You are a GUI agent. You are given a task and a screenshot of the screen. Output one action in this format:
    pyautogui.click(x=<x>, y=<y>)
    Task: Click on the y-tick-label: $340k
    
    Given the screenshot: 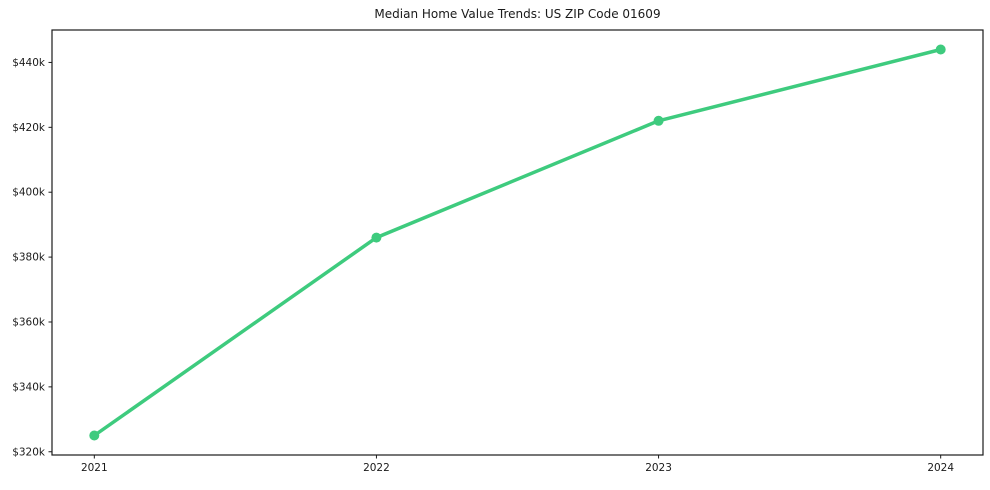 What is the action you would take?
    pyautogui.click(x=29, y=387)
    